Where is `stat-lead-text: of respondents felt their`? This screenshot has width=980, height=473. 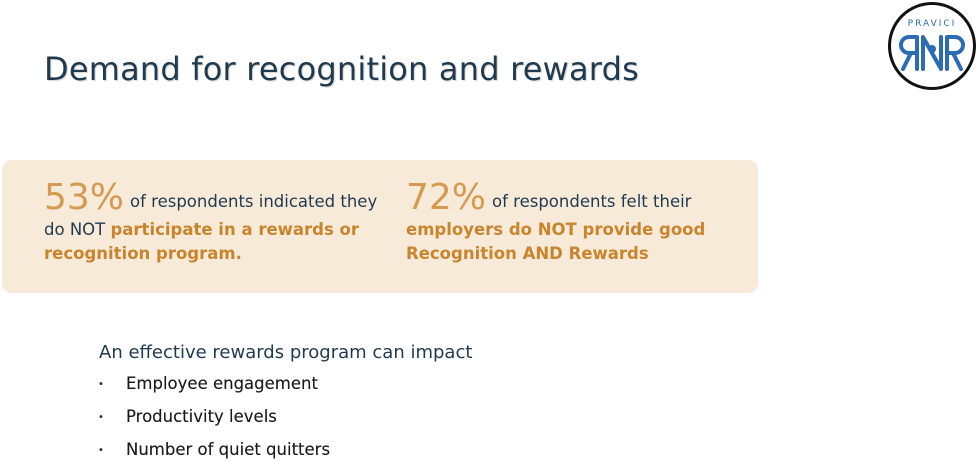
stat-lead-text: of respondents felt their is located at coordinates (592, 201).